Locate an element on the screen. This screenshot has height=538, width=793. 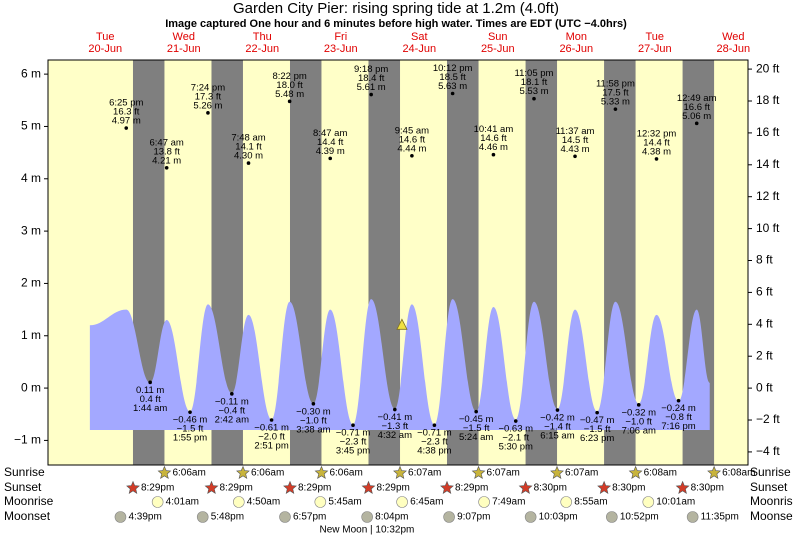
moonrise-time: 10:01am is located at coordinates (675, 502).